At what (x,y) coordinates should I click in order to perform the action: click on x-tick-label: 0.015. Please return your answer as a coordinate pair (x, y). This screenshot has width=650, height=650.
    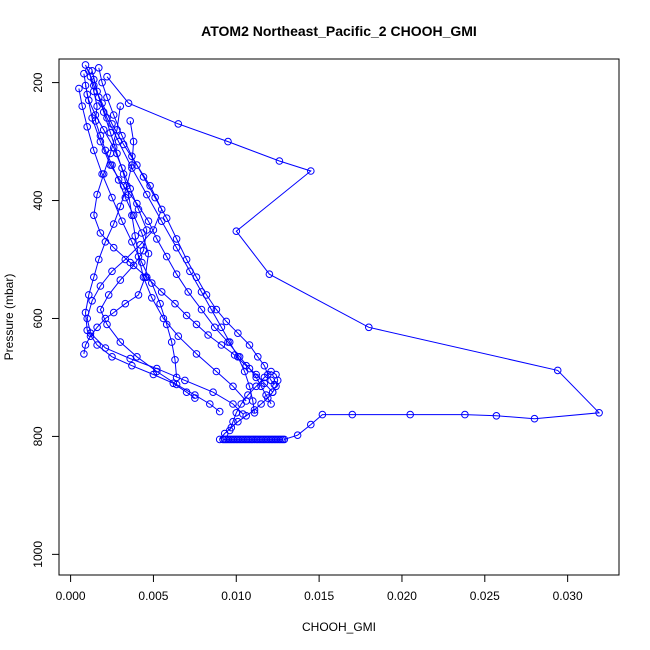
    Looking at the image, I should click on (319, 596).